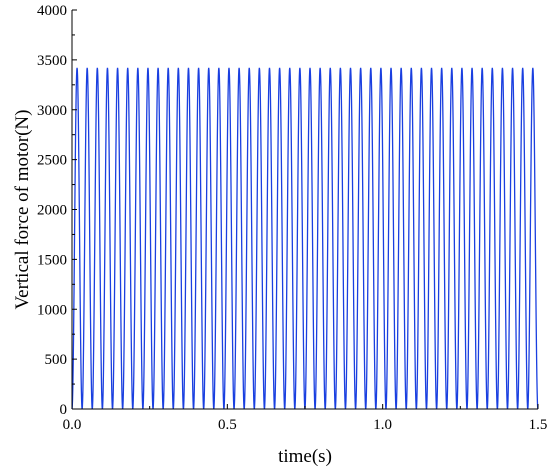 The width and height of the screenshot is (550, 472). What do you see at coordinates (52, 11) in the screenshot?
I see `y-tick-label: 4000` at bounding box center [52, 11].